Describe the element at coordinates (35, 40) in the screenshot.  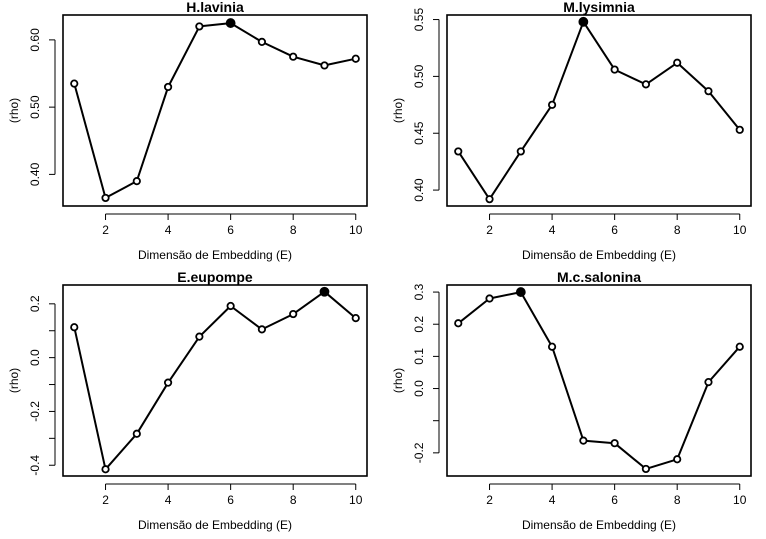
I see `y-tick-label: 0.60` at that location.